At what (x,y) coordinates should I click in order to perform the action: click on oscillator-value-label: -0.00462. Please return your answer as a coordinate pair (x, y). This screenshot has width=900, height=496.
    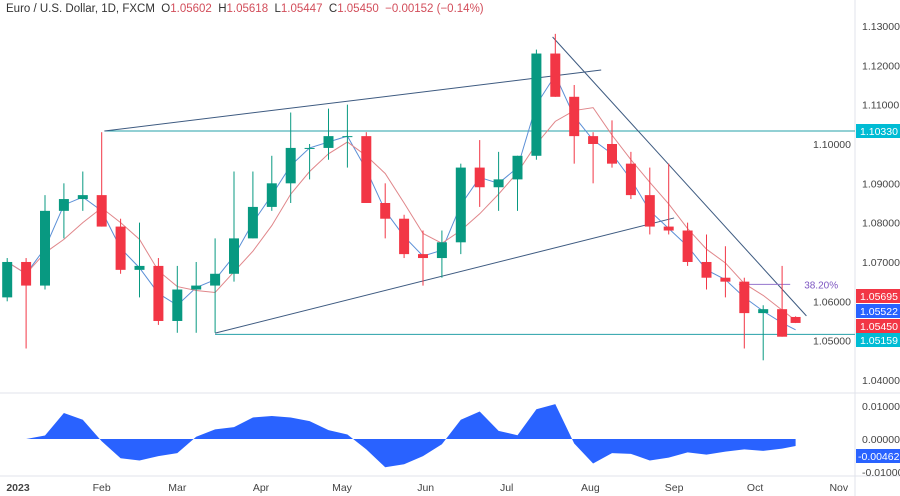
    Looking at the image, I should click on (879, 457).